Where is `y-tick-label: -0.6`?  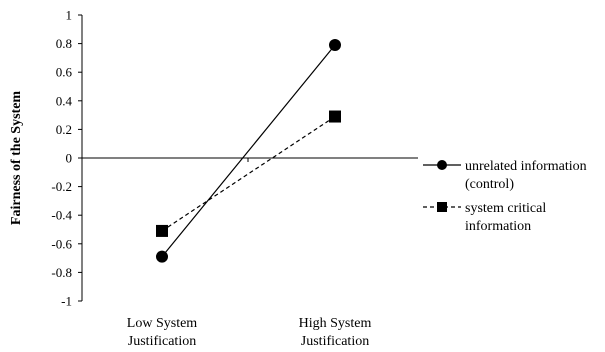 y-tick-label: -0.6 is located at coordinates (61, 243).